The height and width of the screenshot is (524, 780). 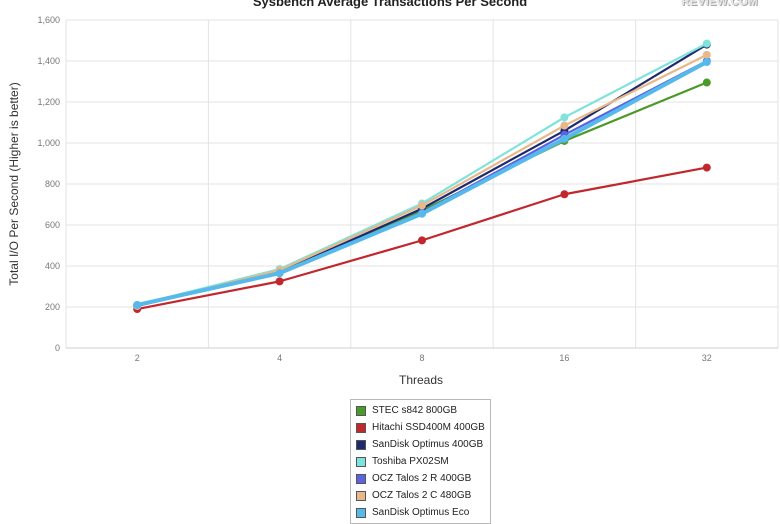 I want to click on review-logo: REVIEW.COM, so click(x=719, y=4).